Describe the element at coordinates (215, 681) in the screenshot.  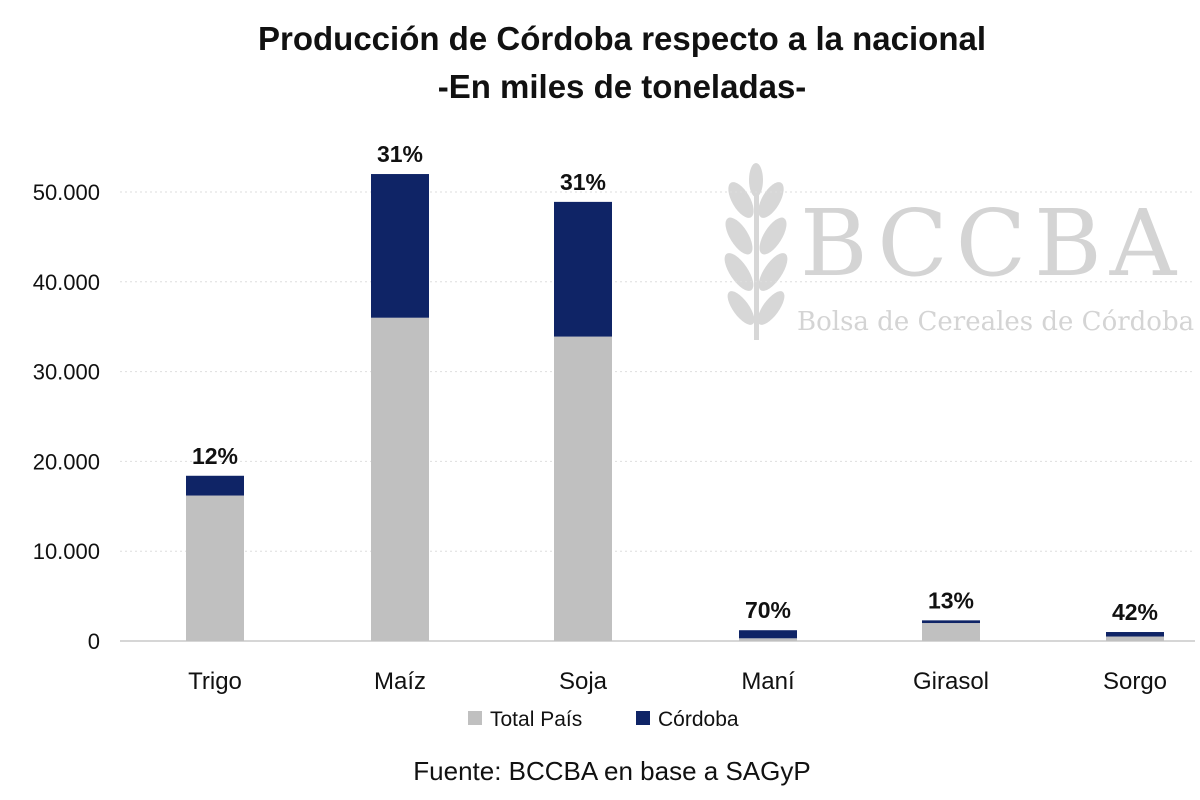
I see `x-tick-label: Trigo` at that location.